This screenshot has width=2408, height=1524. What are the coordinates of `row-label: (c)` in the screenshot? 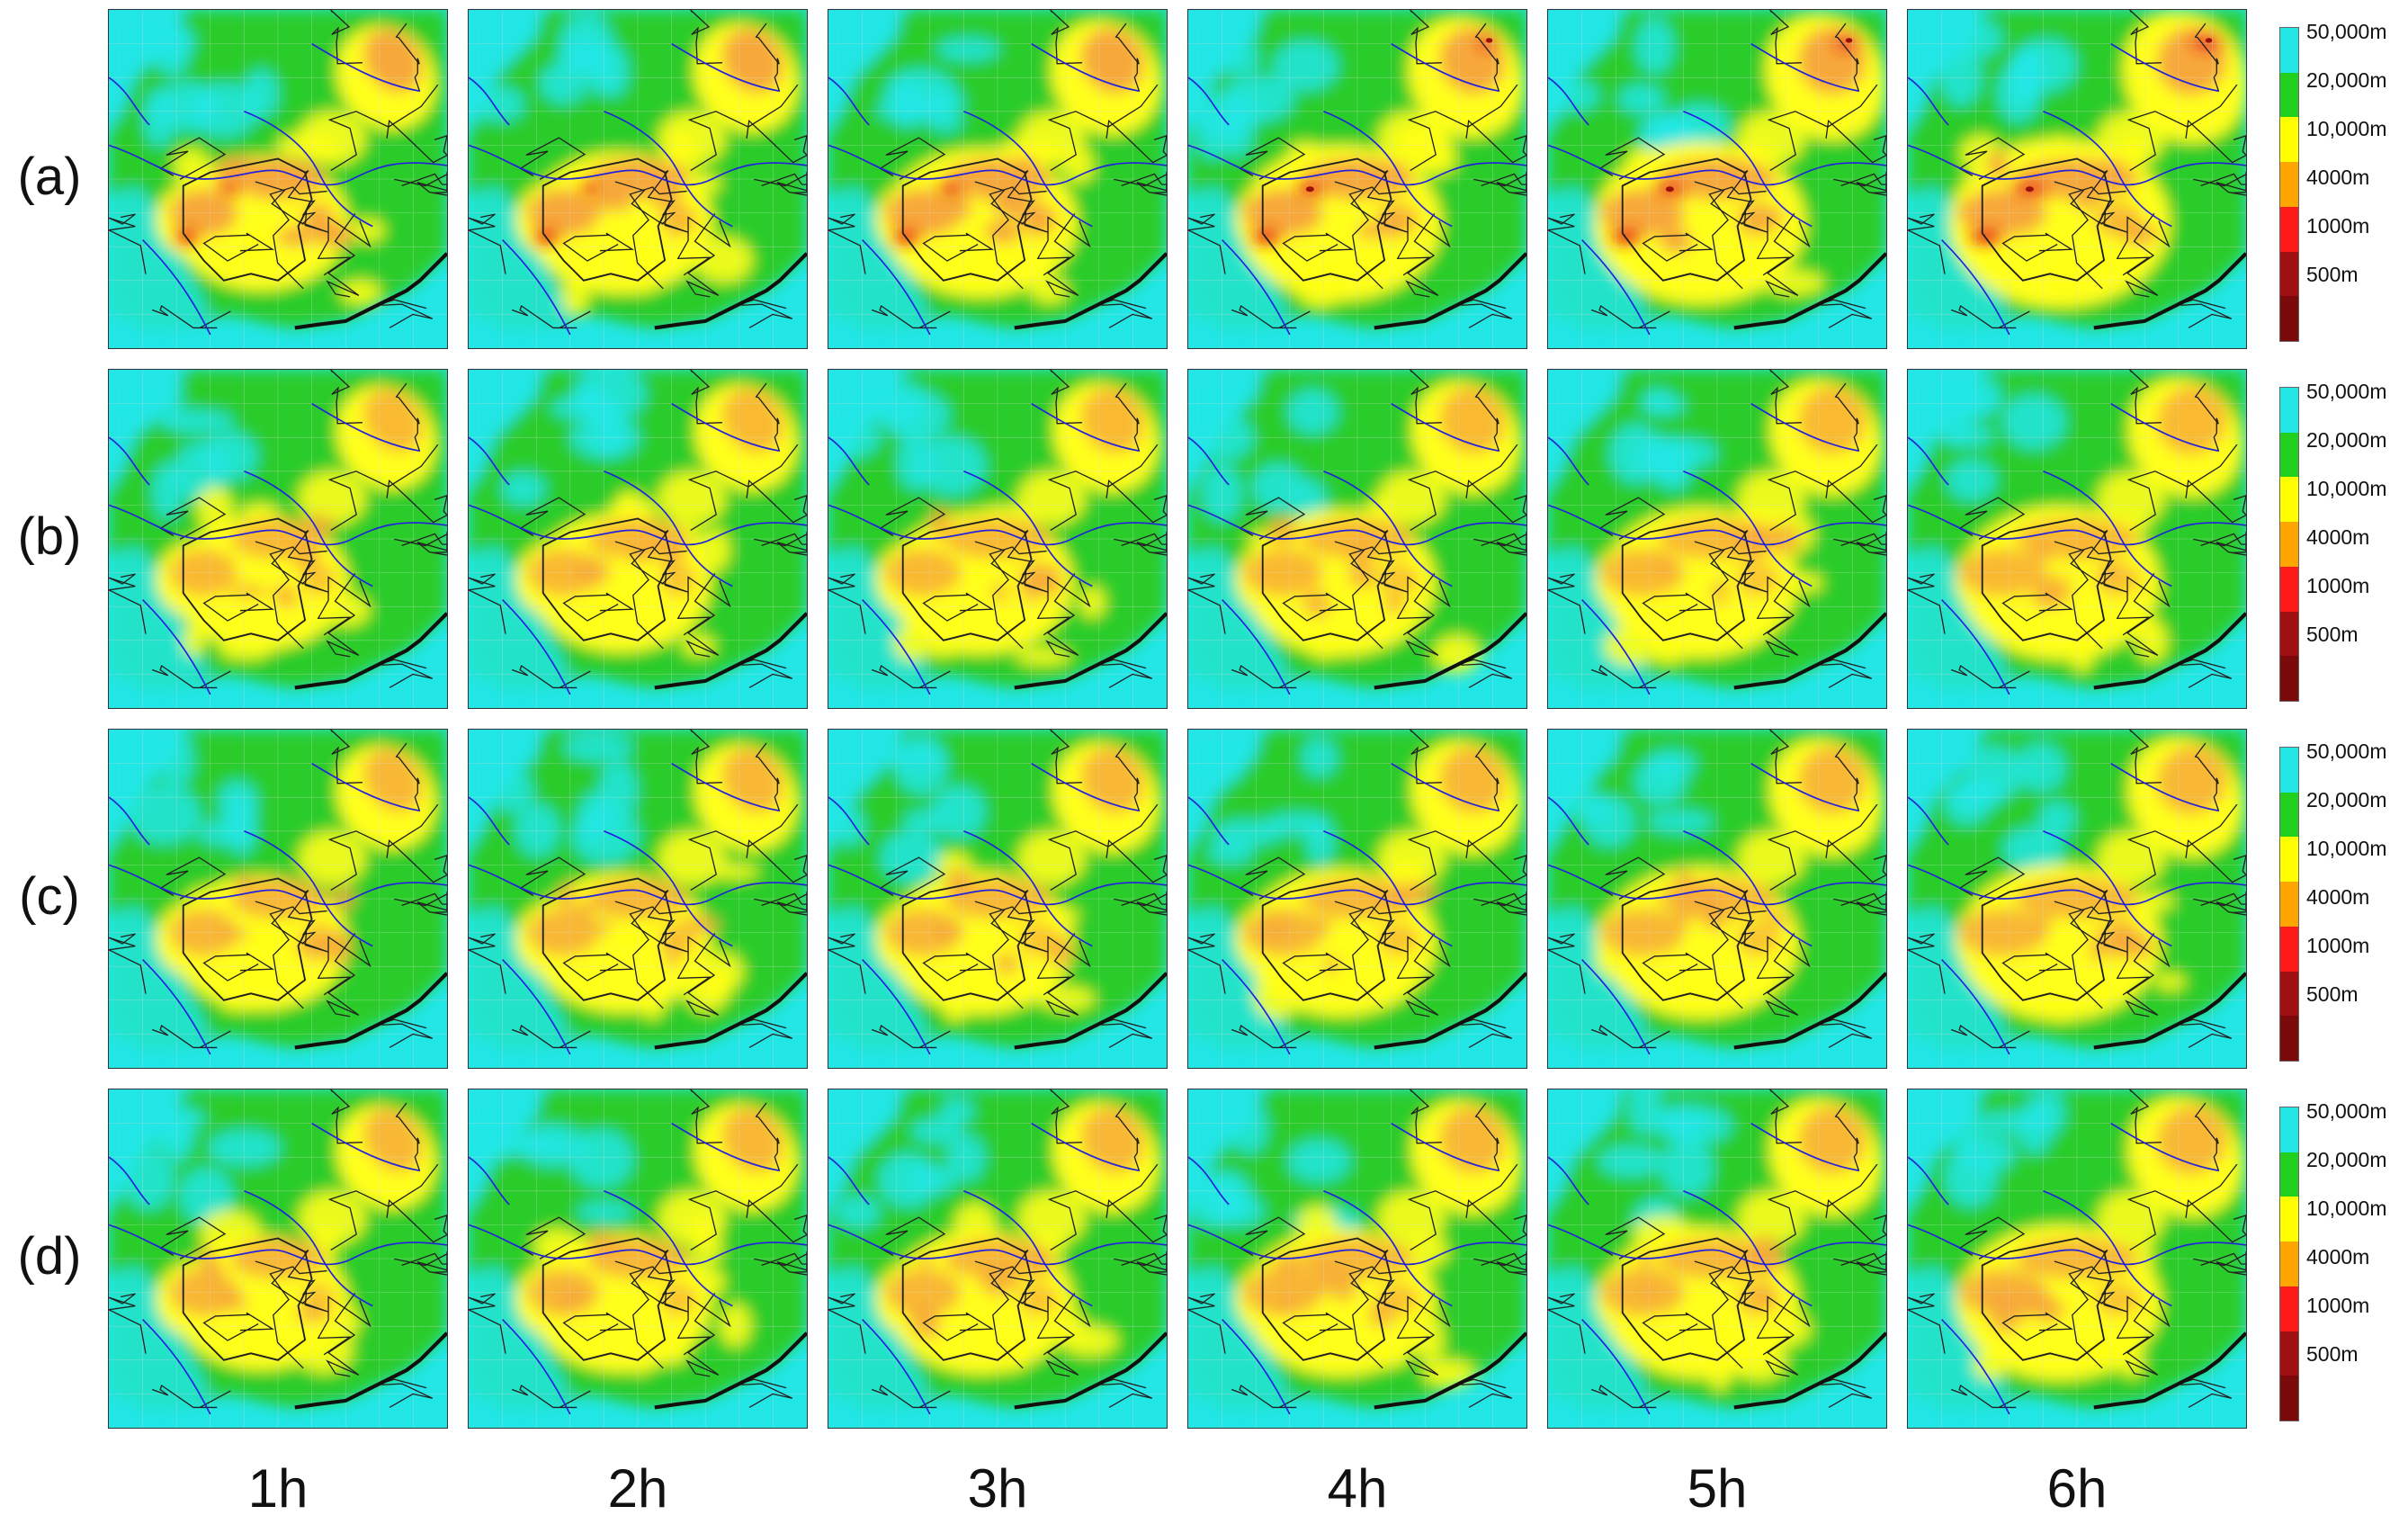 It's located at (49, 896).